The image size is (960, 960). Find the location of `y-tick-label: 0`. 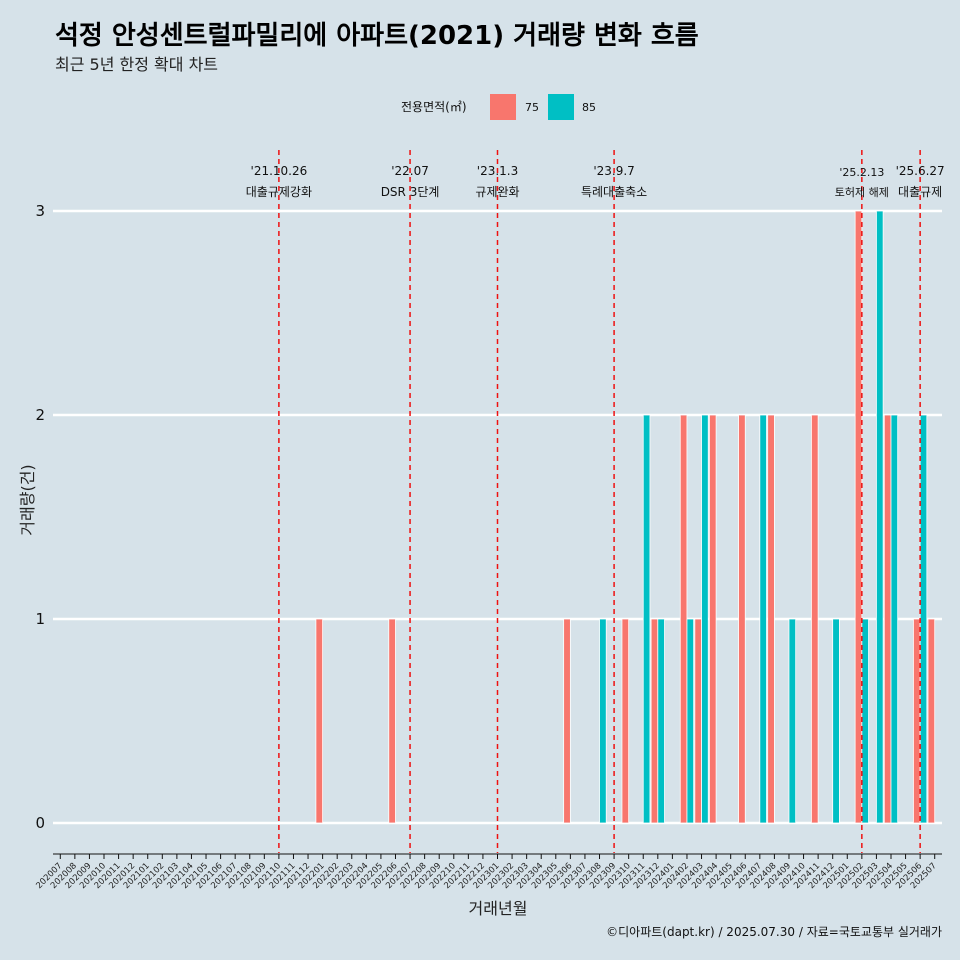

y-tick-label: 0 is located at coordinates (40, 823).